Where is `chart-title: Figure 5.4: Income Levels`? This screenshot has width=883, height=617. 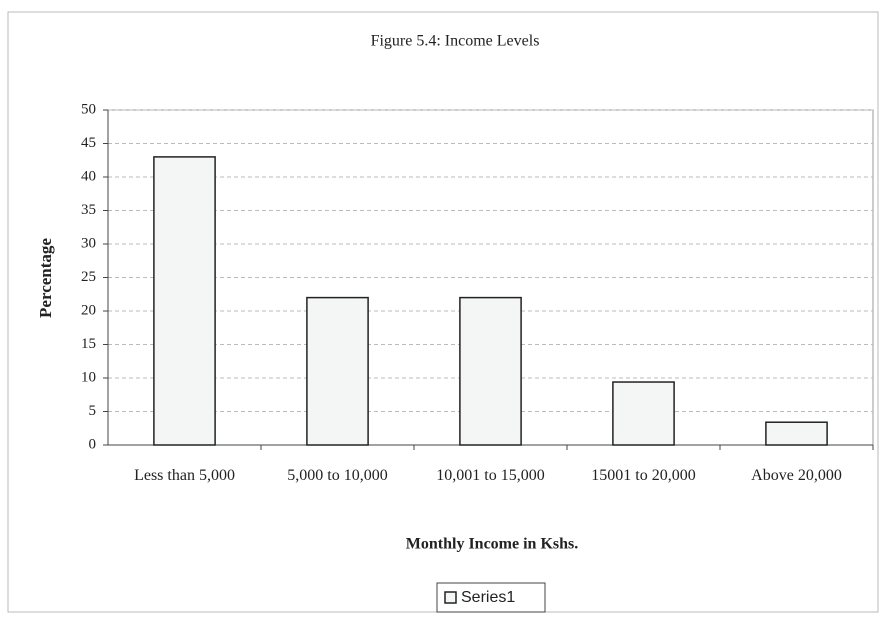
chart-title: Figure 5.4: Income Levels is located at coordinates (455, 41).